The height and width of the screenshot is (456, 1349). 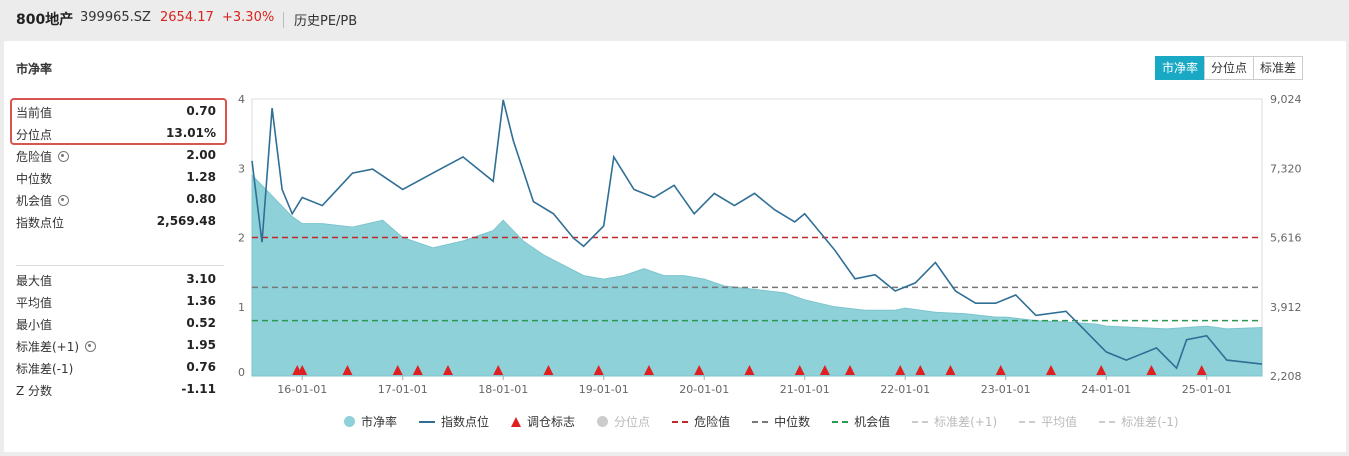 What do you see at coordinates (201, 199) in the screenshot?
I see `stat-value: 0.80` at bounding box center [201, 199].